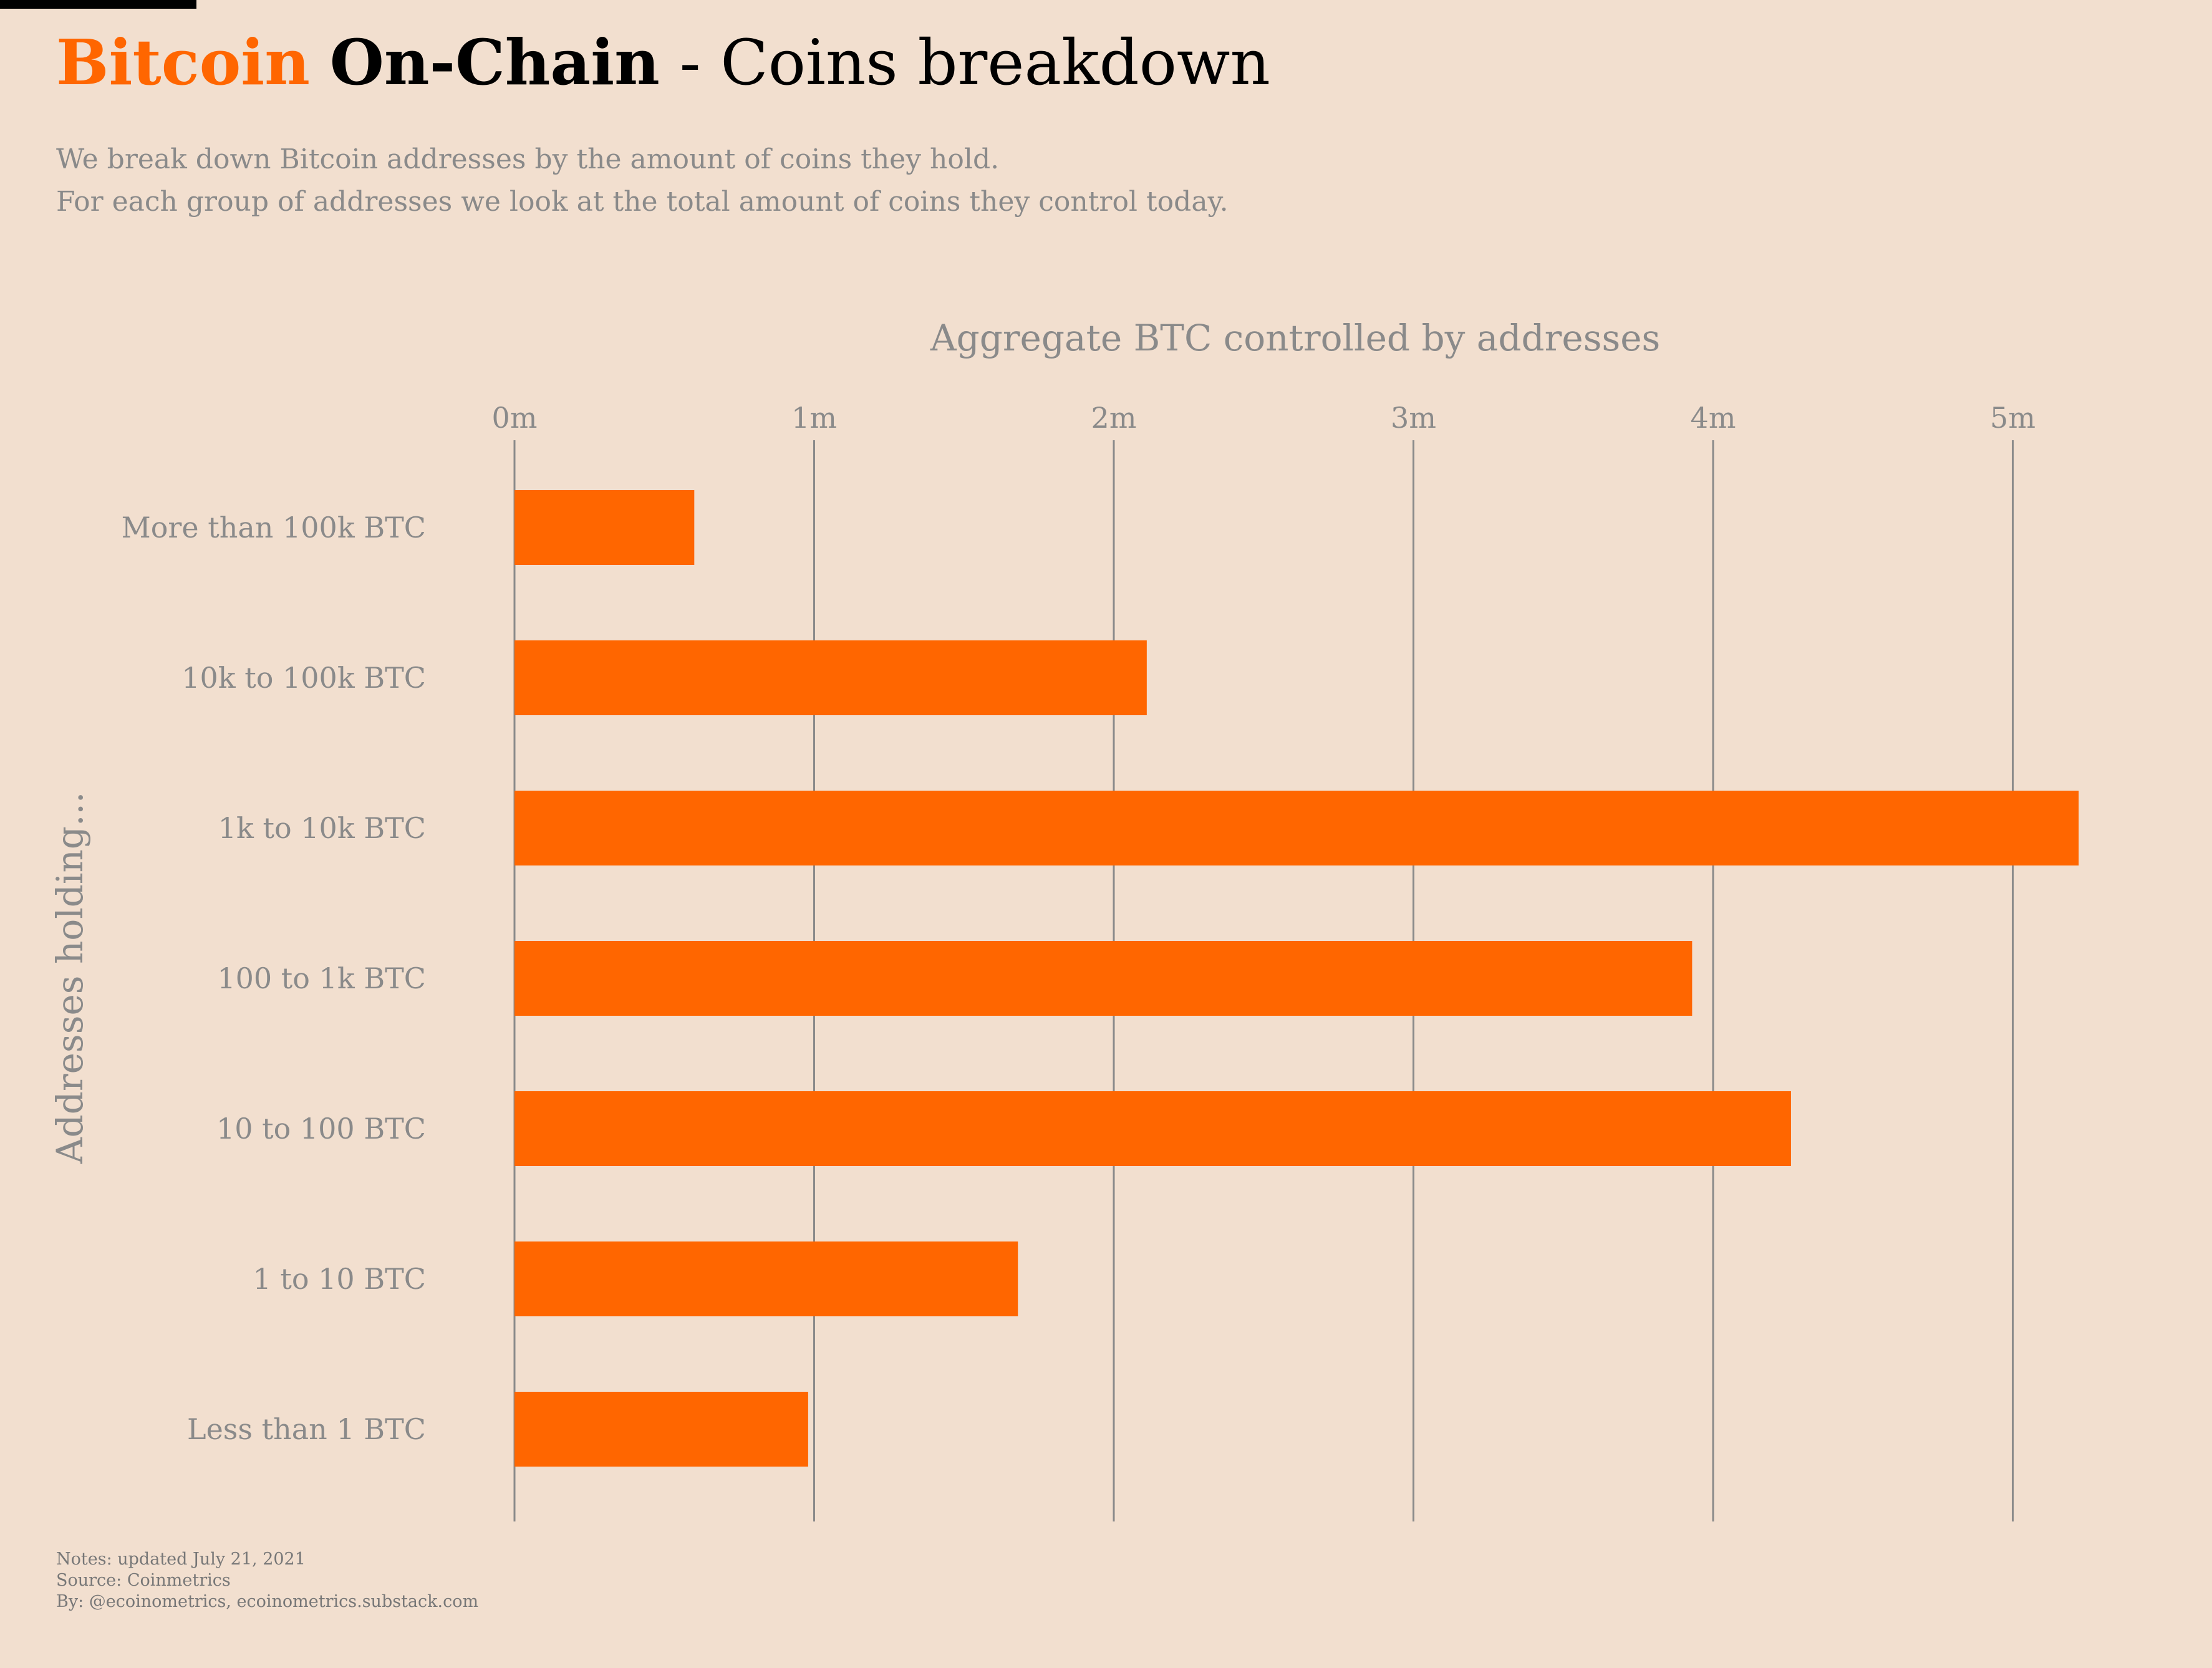 The height and width of the screenshot is (1668, 2212). Describe the element at coordinates (143, 1580) in the screenshot. I see `footer-source: Source: Coinmetrics` at that location.